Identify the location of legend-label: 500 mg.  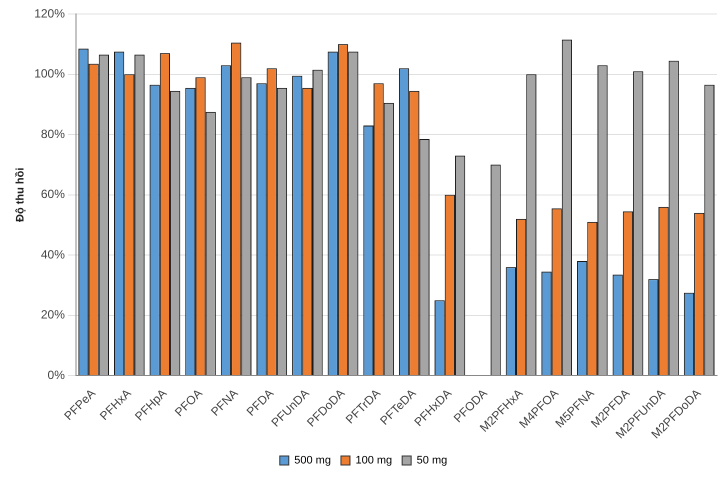
(312, 460).